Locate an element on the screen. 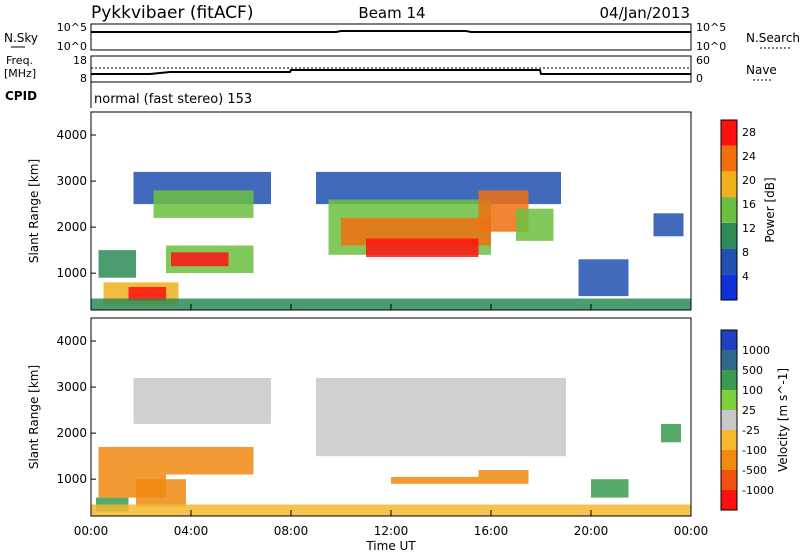  power-colorbar-tick-label: 8 is located at coordinates (745, 252).